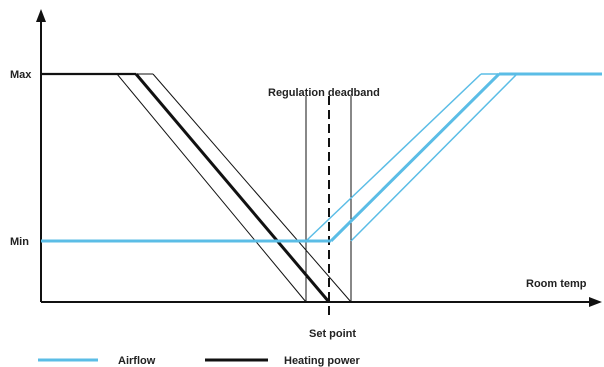  What do you see at coordinates (199, 361) in the screenshot?
I see `legend: Airflow Heating power` at bounding box center [199, 361].